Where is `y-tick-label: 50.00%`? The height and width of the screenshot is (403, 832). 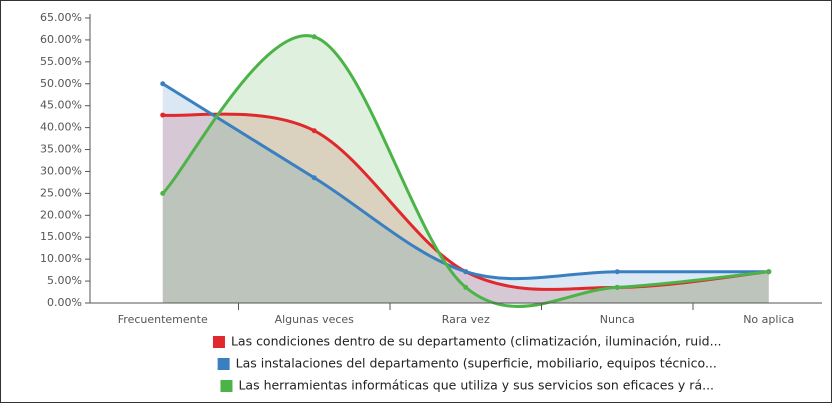
y-tick-label: 50.00% is located at coordinates (61, 83).